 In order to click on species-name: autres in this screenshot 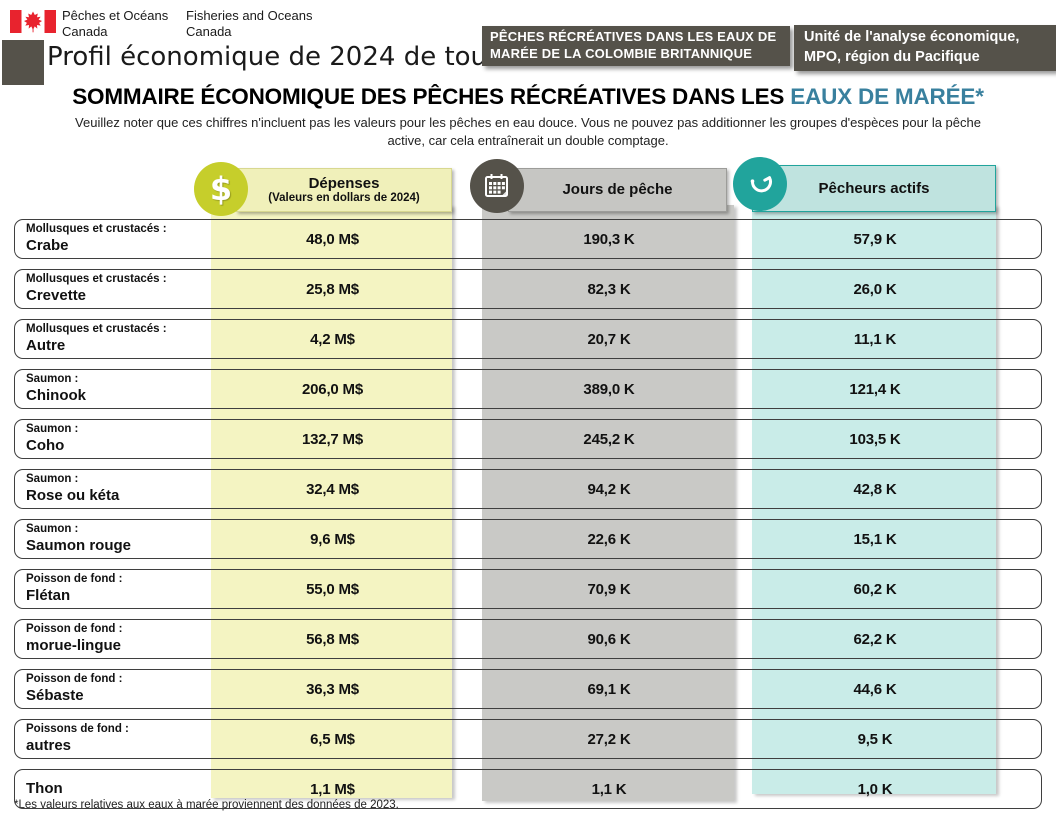, I will do `click(49, 745)`.